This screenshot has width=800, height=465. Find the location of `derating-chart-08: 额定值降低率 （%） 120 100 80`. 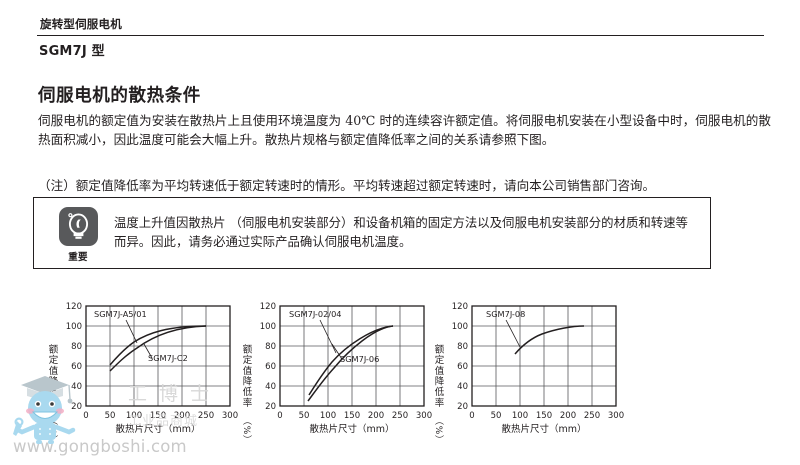

derating-chart-08: 额定值降低率 （%） 120 100 80 is located at coordinates (539, 378).